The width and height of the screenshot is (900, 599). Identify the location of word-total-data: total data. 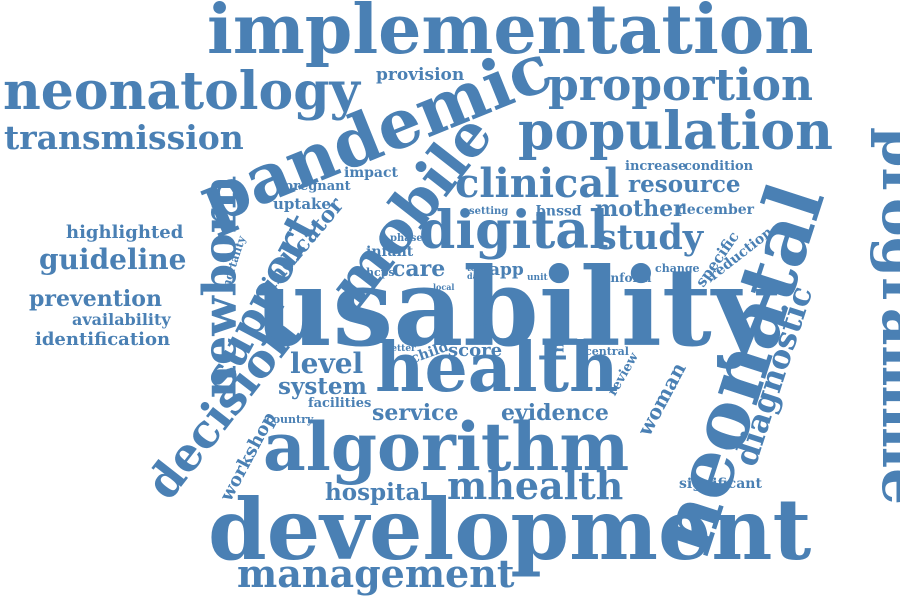
(477, 272).